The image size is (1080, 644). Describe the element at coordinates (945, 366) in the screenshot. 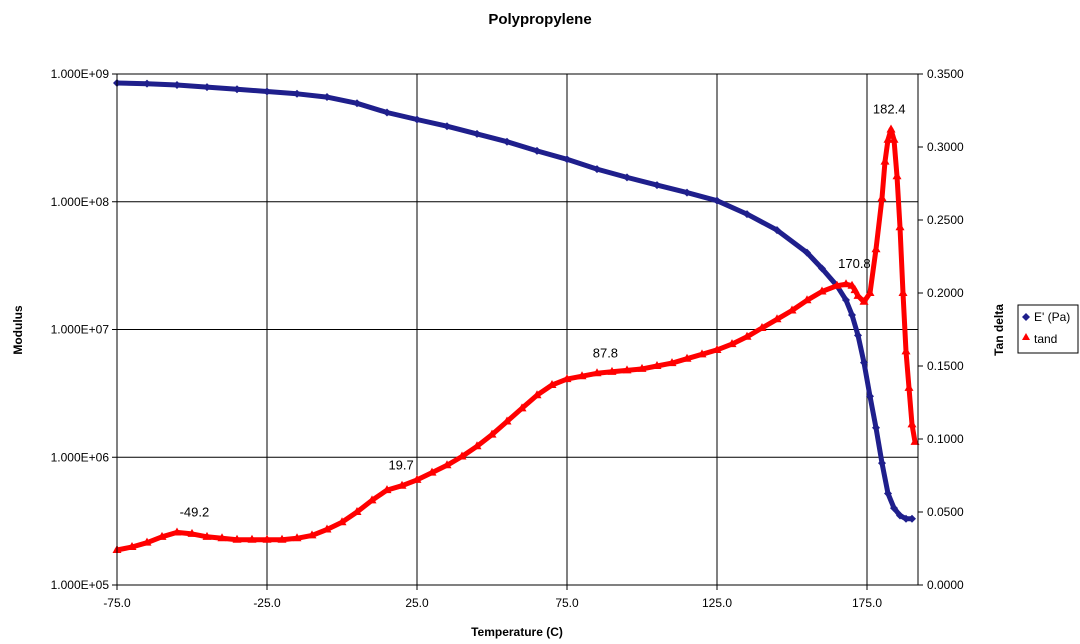

I see `y2-tick-label: 0.1500` at that location.